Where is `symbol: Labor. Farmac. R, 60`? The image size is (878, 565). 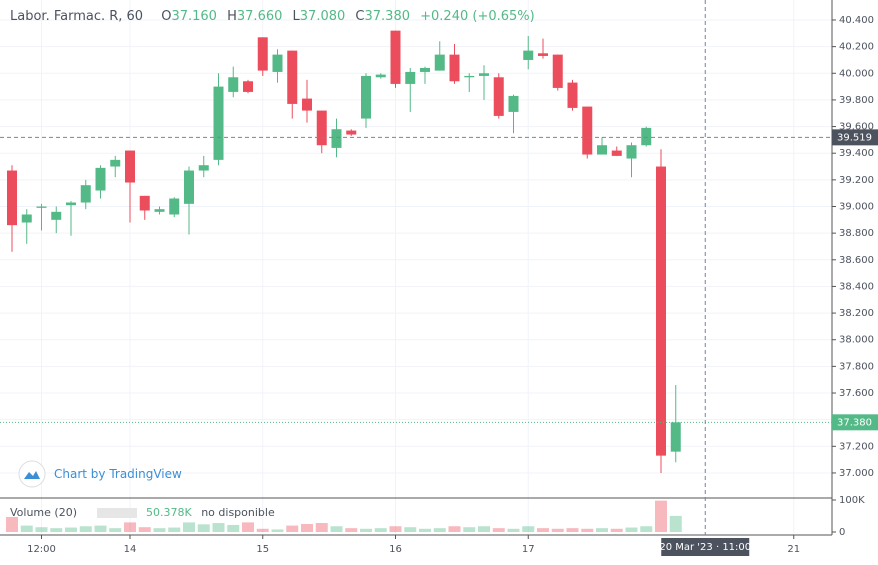
symbol: Labor. Farmac. R, 60 is located at coordinates (77, 16).